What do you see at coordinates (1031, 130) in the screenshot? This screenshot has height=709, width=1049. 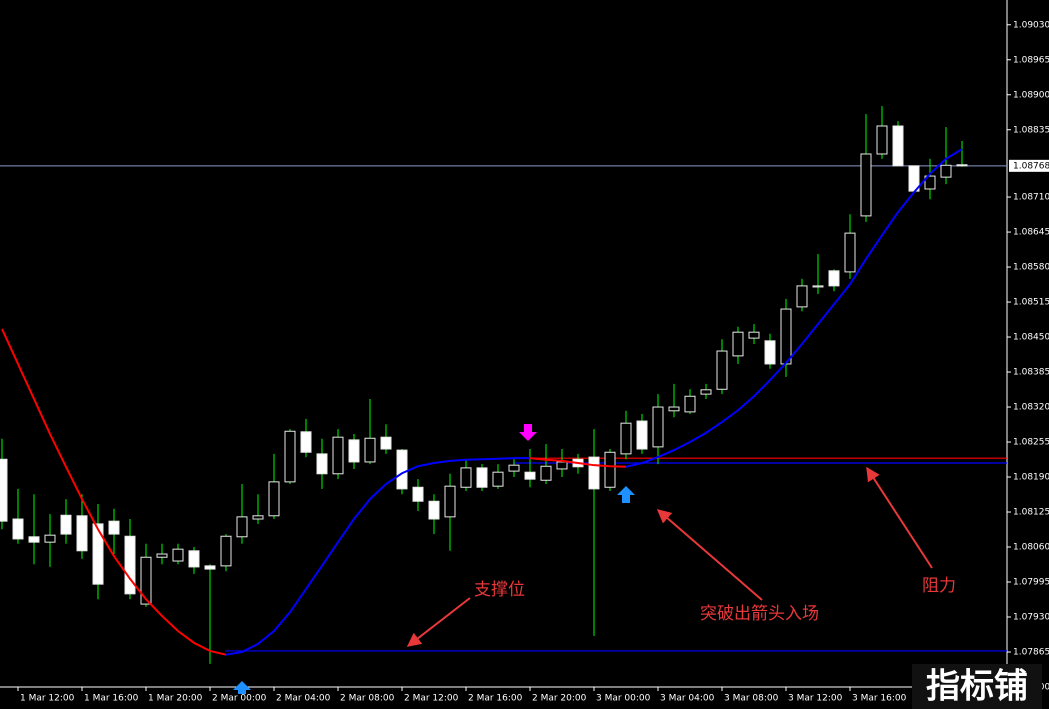 I see `y-tick-label: 1.08835` at bounding box center [1031, 130].